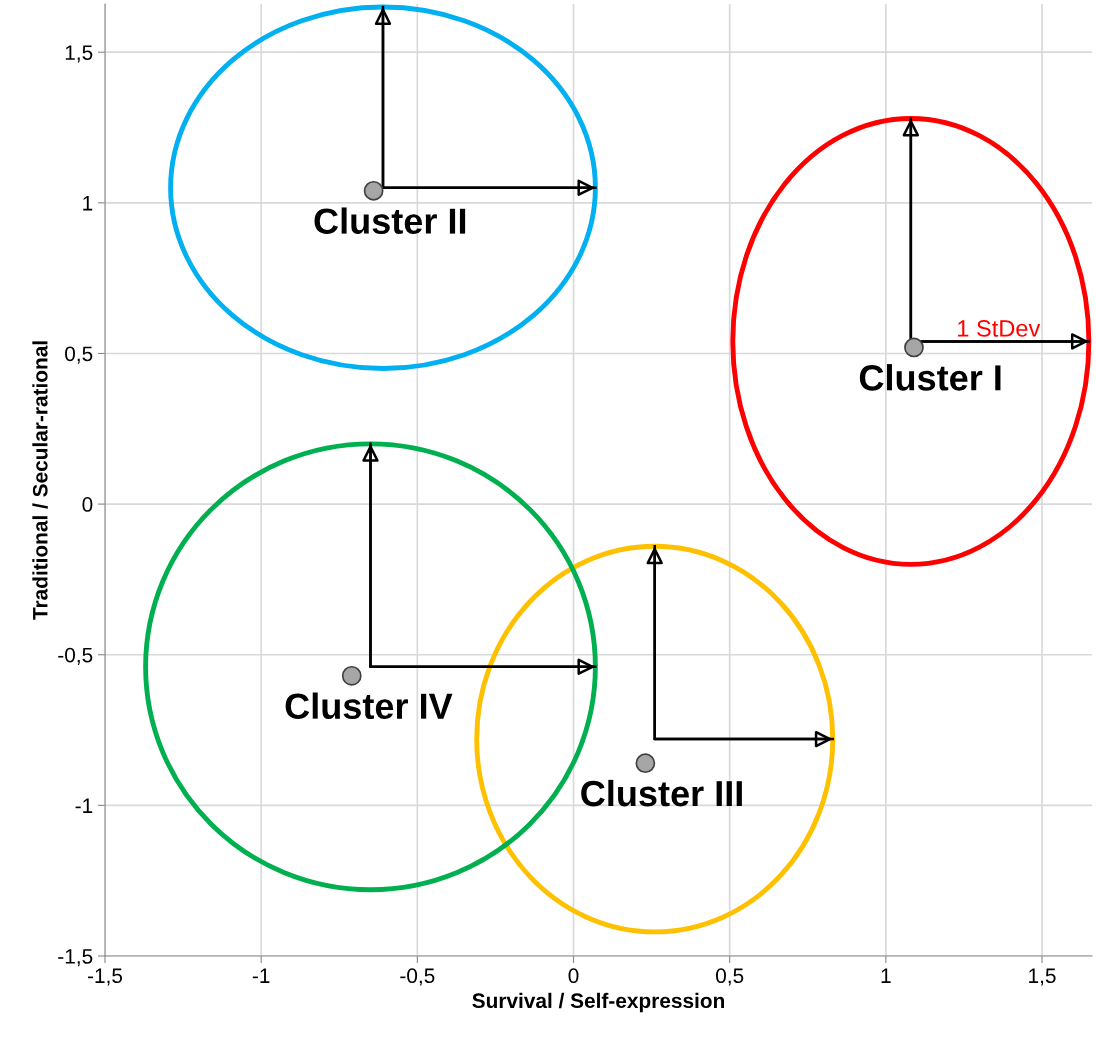 The height and width of the screenshot is (1038, 1096). Describe the element at coordinates (79, 54) in the screenshot. I see `y-tick-label: 1,5` at that location.